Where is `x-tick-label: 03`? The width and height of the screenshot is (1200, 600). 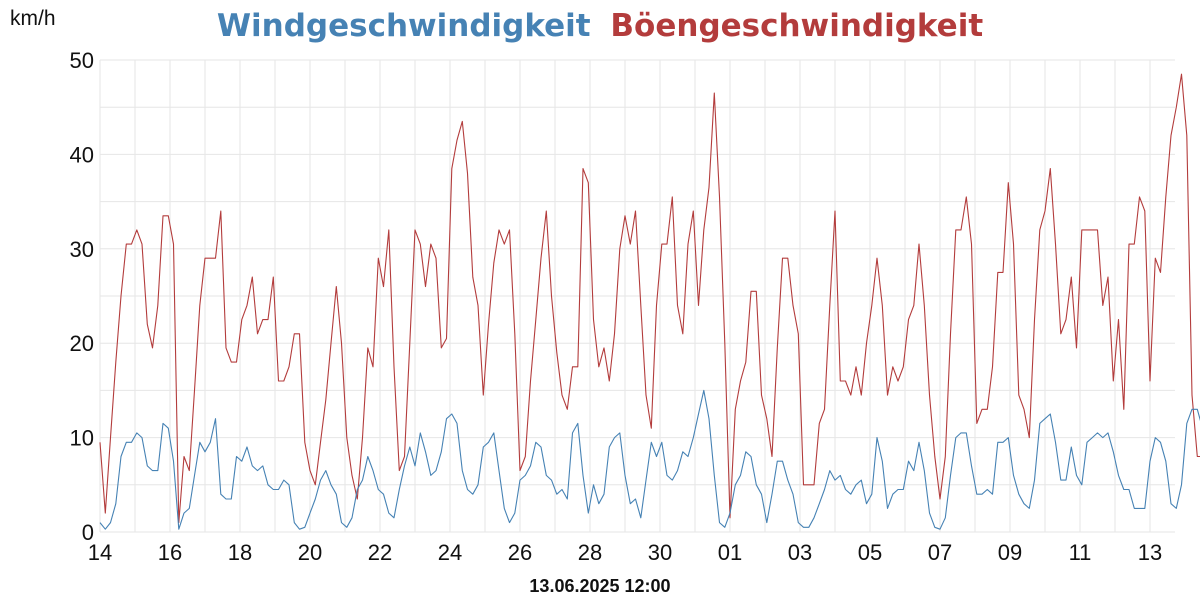
x-tick-label: 03 is located at coordinates (800, 552).